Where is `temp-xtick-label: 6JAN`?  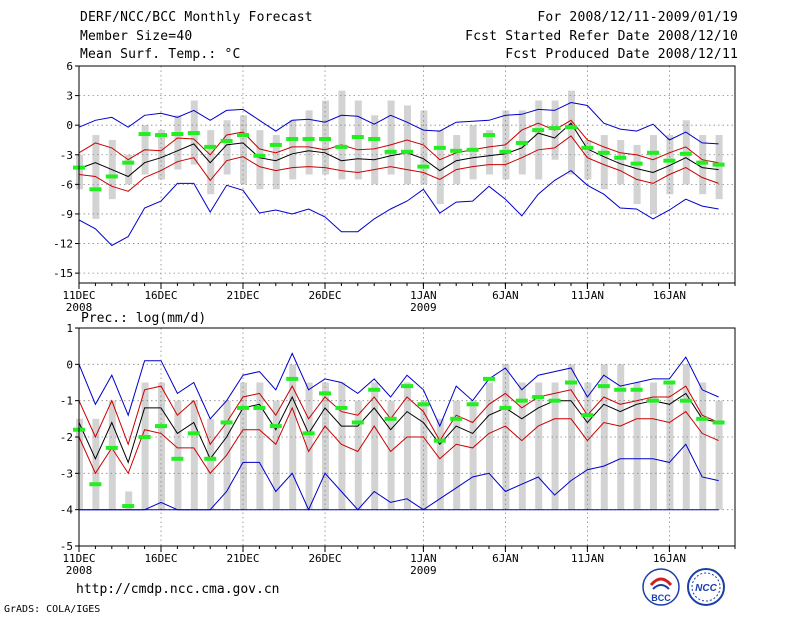
temp-xtick-label: 6JAN is located at coordinates (505, 295).